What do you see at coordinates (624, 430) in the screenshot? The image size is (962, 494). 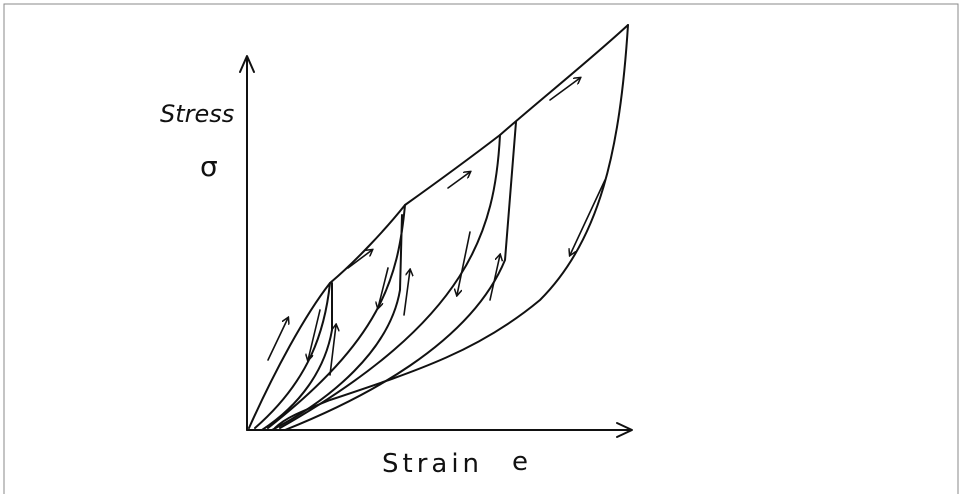 I see `x-arrow` at bounding box center [624, 430].